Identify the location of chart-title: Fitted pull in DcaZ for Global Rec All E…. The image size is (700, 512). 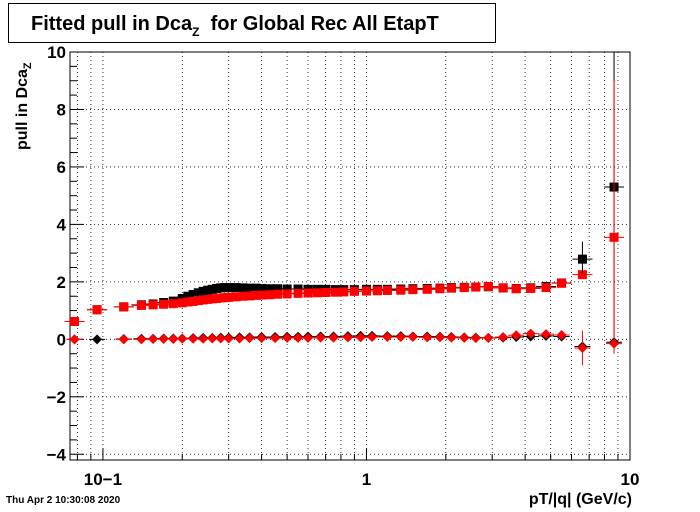
(235, 26).